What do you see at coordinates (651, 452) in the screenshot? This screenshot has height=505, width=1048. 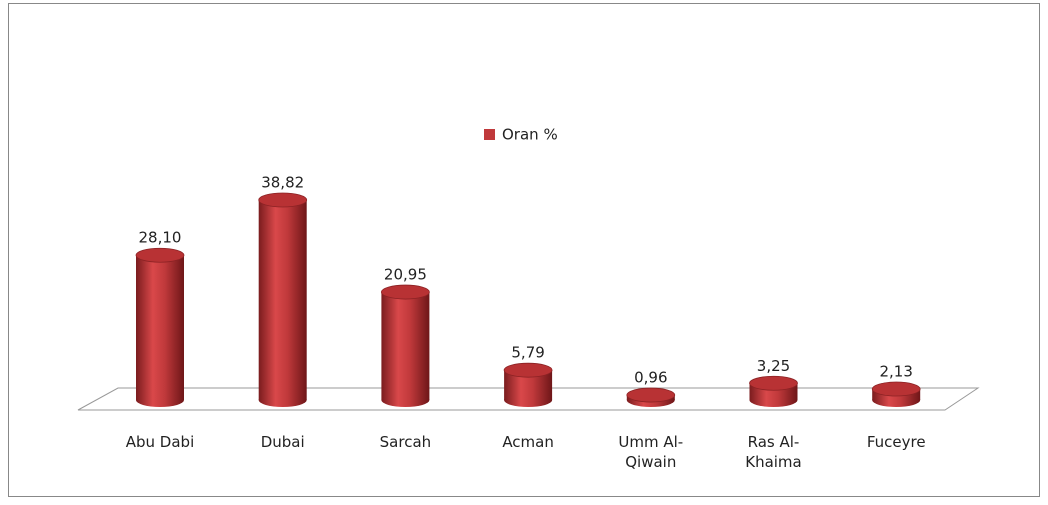 I see `x-tick-label: Umm Al-Qiwain` at bounding box center [651, 452].